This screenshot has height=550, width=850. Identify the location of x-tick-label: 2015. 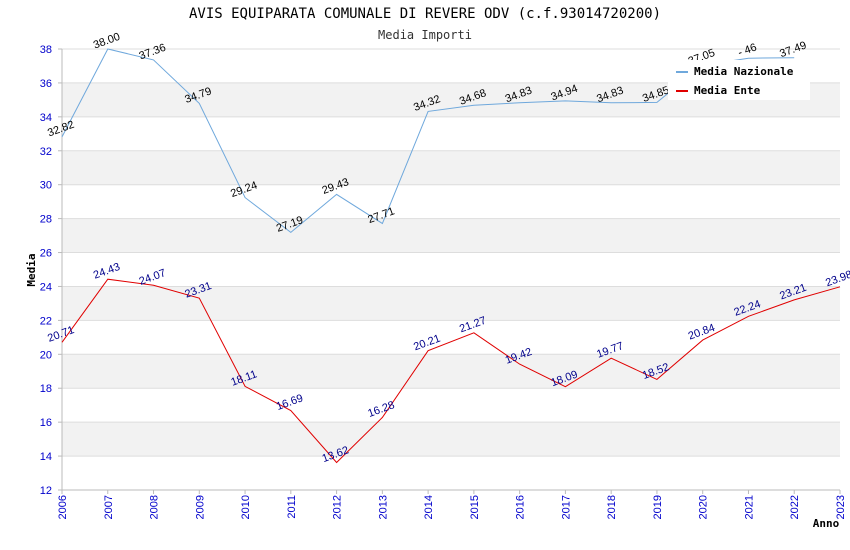
(475, 507).